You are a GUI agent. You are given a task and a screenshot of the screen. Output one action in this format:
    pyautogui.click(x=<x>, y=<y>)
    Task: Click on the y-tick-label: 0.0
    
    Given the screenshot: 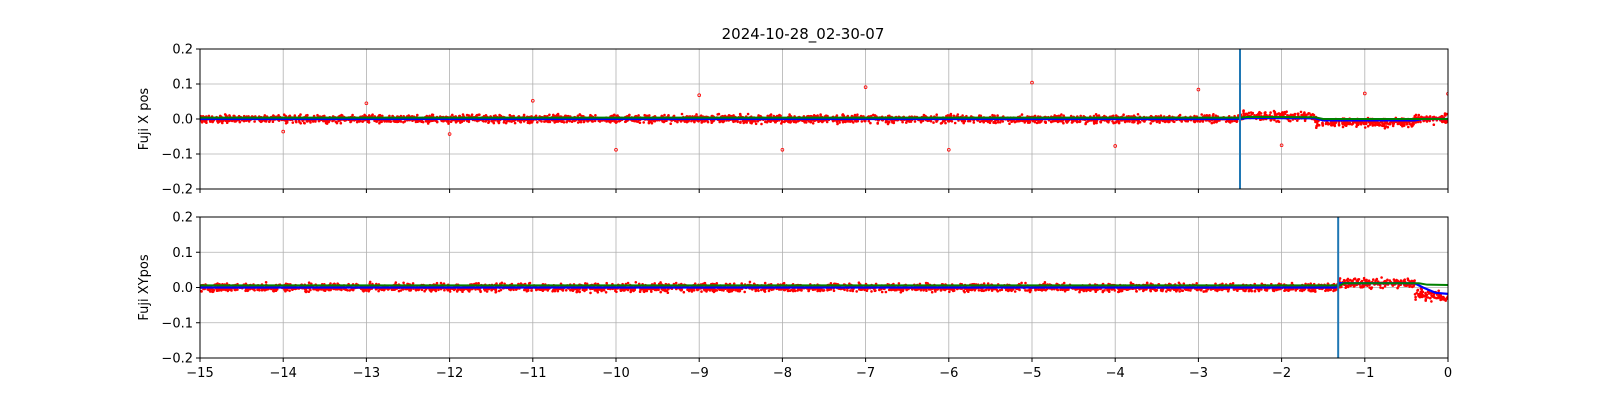 What is the action you would take?
    pyautogui.click(x=182, y=120)
    